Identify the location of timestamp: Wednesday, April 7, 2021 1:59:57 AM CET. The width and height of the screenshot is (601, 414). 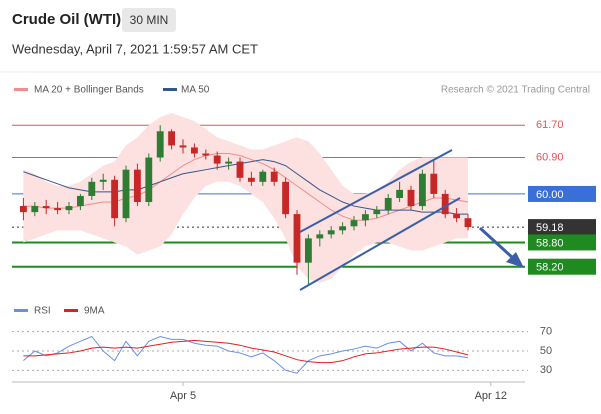
(135, 48).